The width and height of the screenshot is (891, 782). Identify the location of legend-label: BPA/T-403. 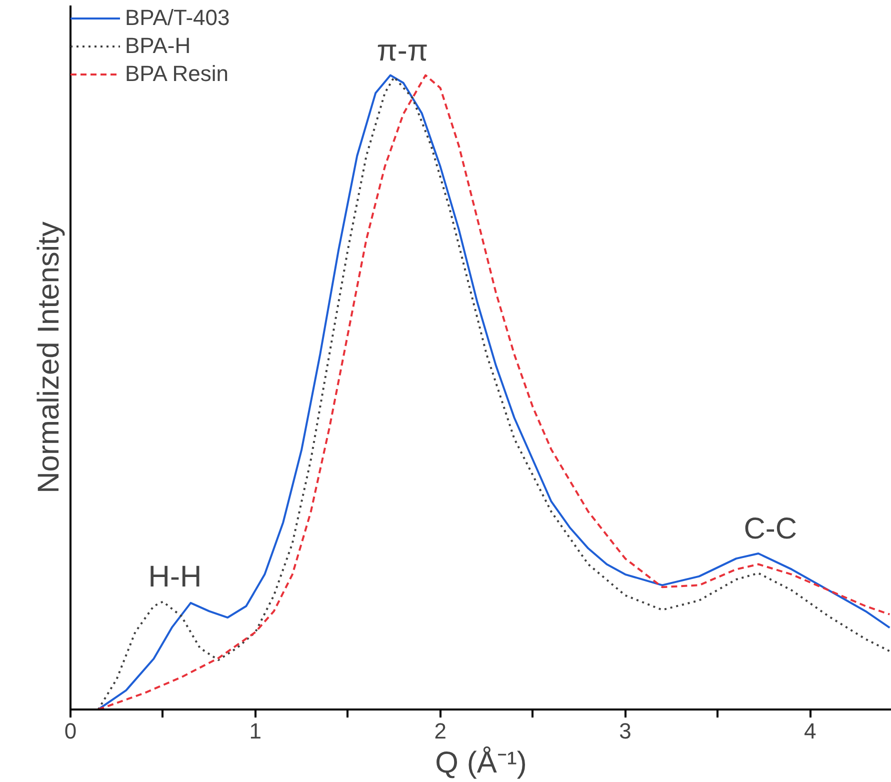
(177, 18).